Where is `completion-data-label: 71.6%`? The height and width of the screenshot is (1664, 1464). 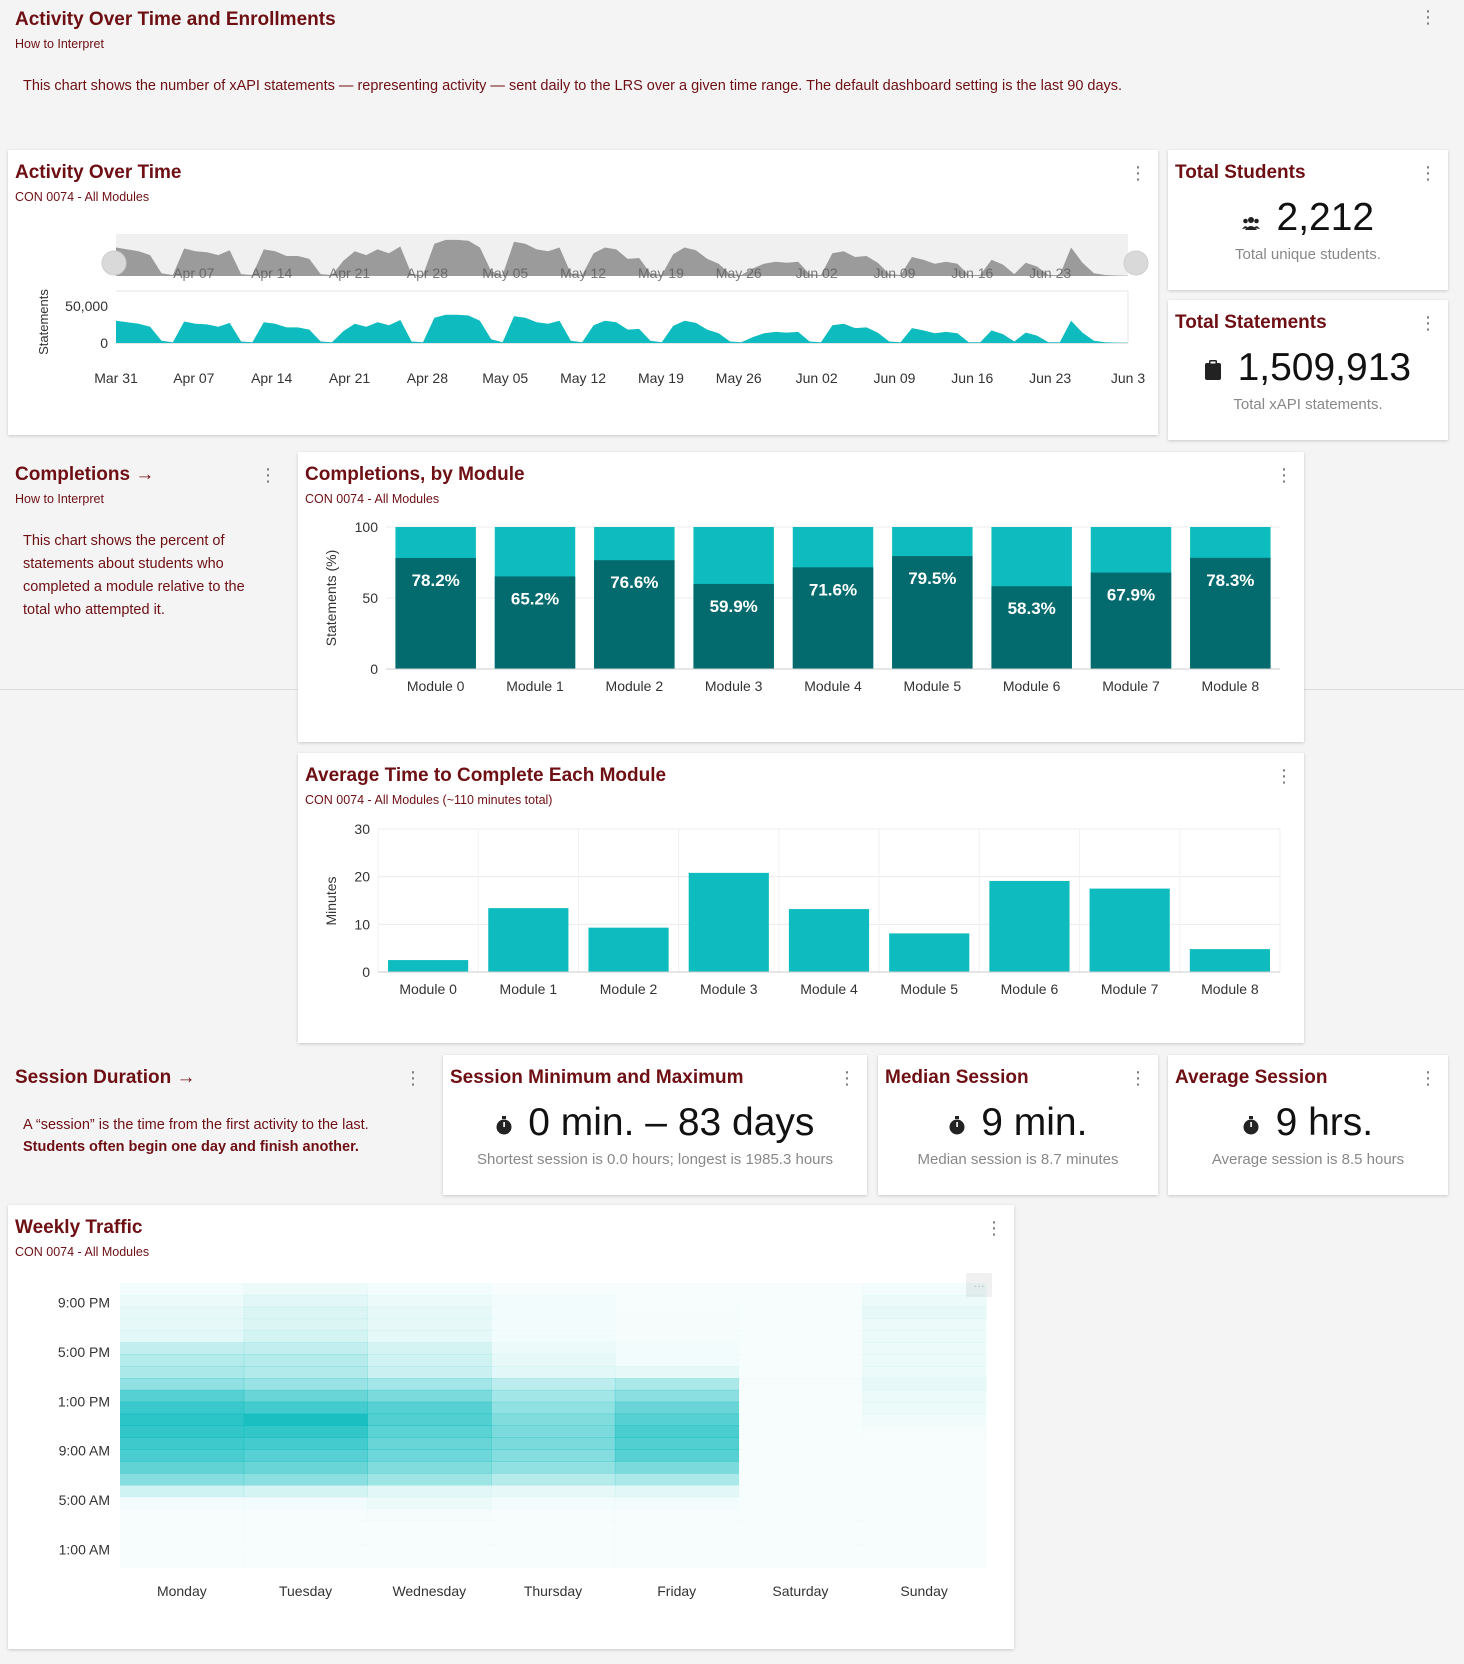
completion-data-label: 71.6% is located at coordinates (833, 589).